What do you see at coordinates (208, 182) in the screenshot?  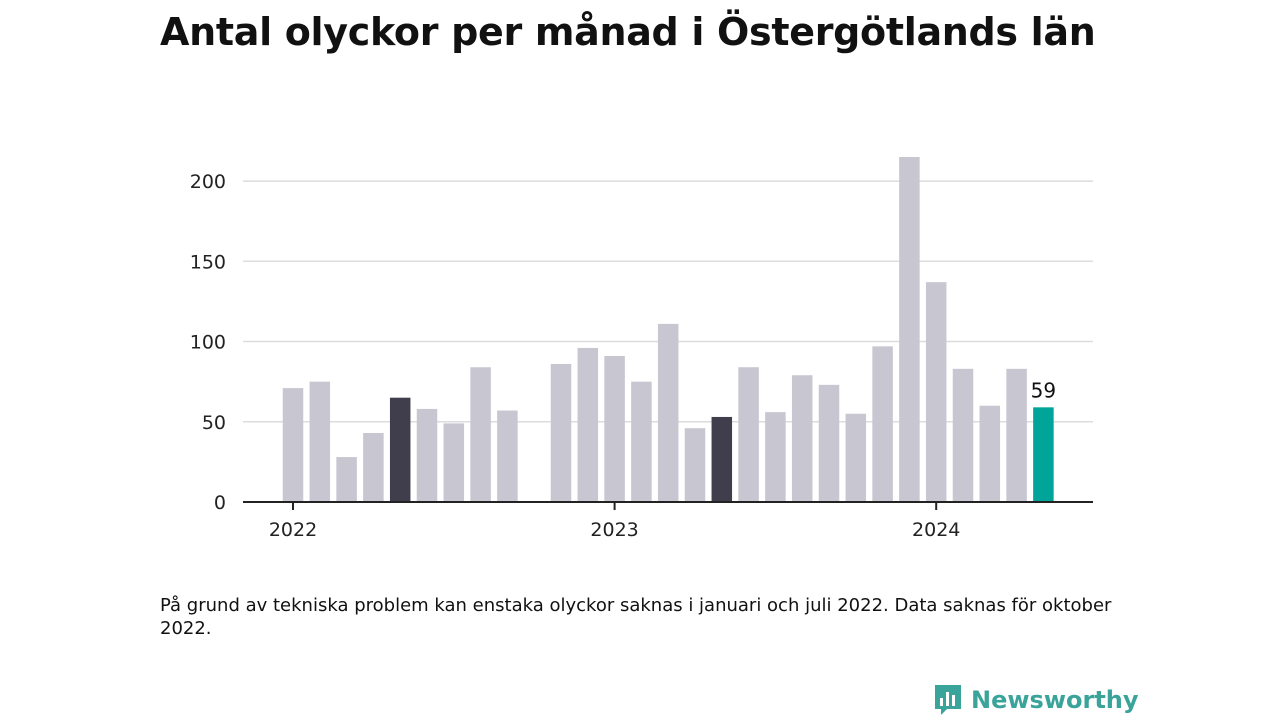 I see `y-tick-label: 200` at bounding box center [208, 182].